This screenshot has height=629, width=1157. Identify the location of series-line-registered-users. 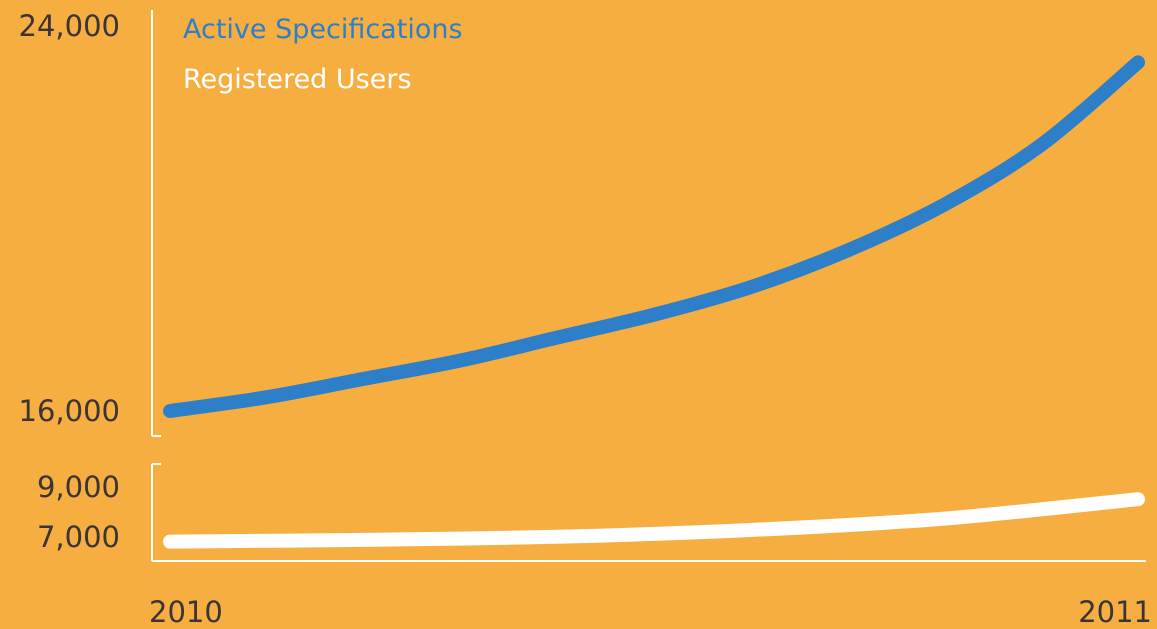
(654, 520).